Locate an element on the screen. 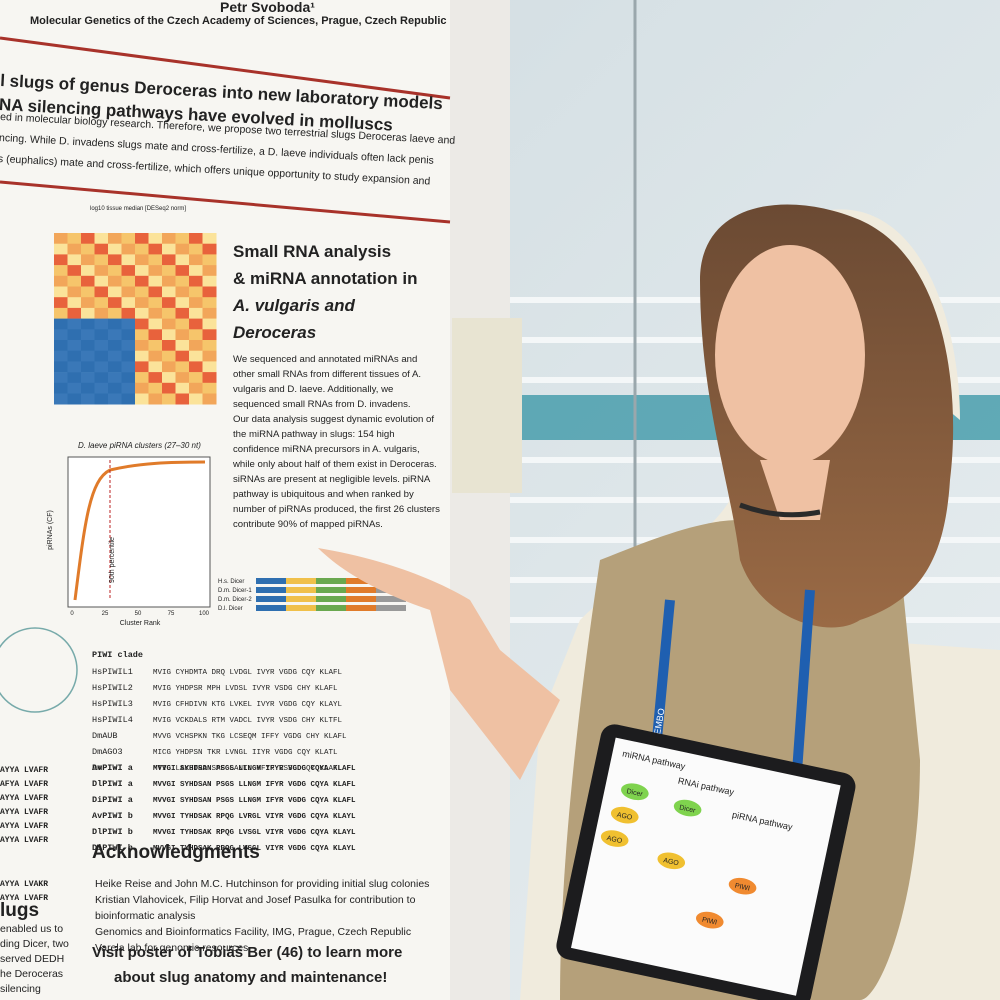 The width and height of the screenshot is (1000, 1000). heatmap is located at coordinates (135, 319).